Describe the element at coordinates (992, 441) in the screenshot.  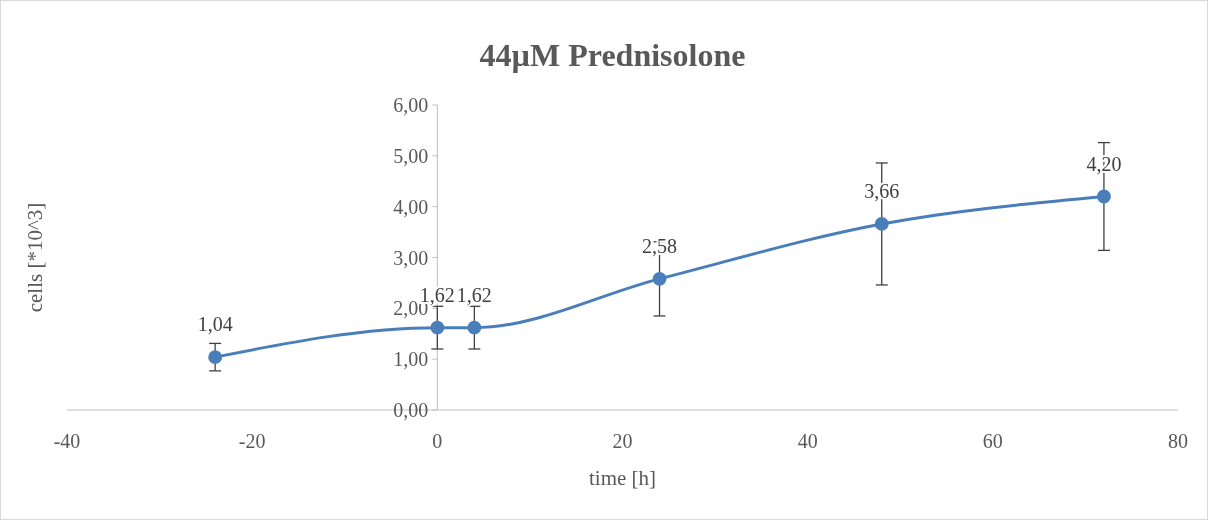
I see `x-tick-label: 60` at that location.